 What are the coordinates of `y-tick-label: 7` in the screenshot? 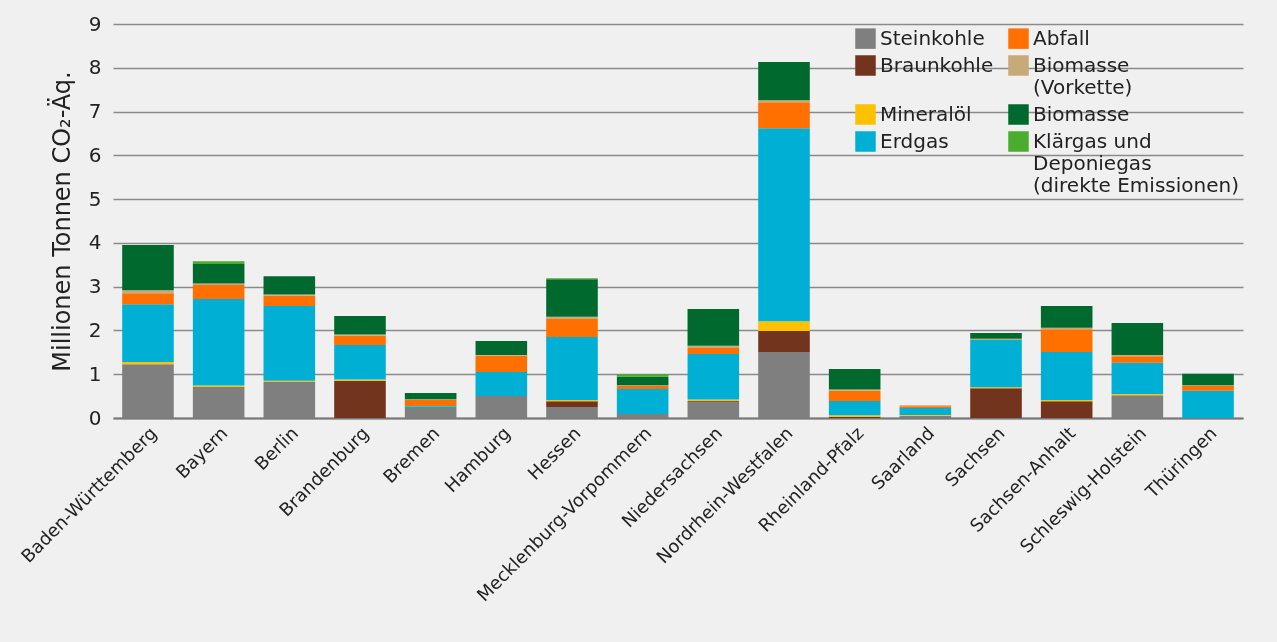 It's located at (95, 111).